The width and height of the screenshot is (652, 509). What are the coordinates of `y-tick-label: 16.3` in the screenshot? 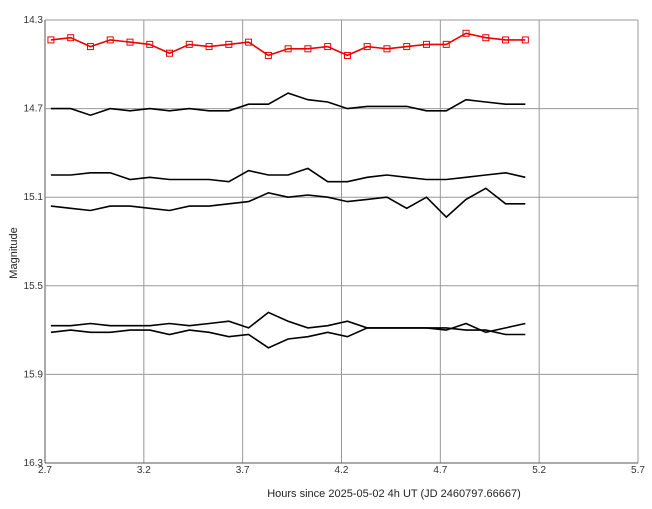 It's located at (34, 463).